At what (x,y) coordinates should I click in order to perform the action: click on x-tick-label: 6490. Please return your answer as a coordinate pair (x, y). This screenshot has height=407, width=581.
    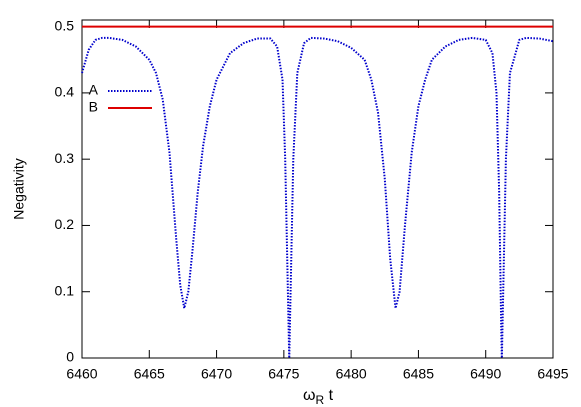
    Looking at the image, I should click on (485, 374).